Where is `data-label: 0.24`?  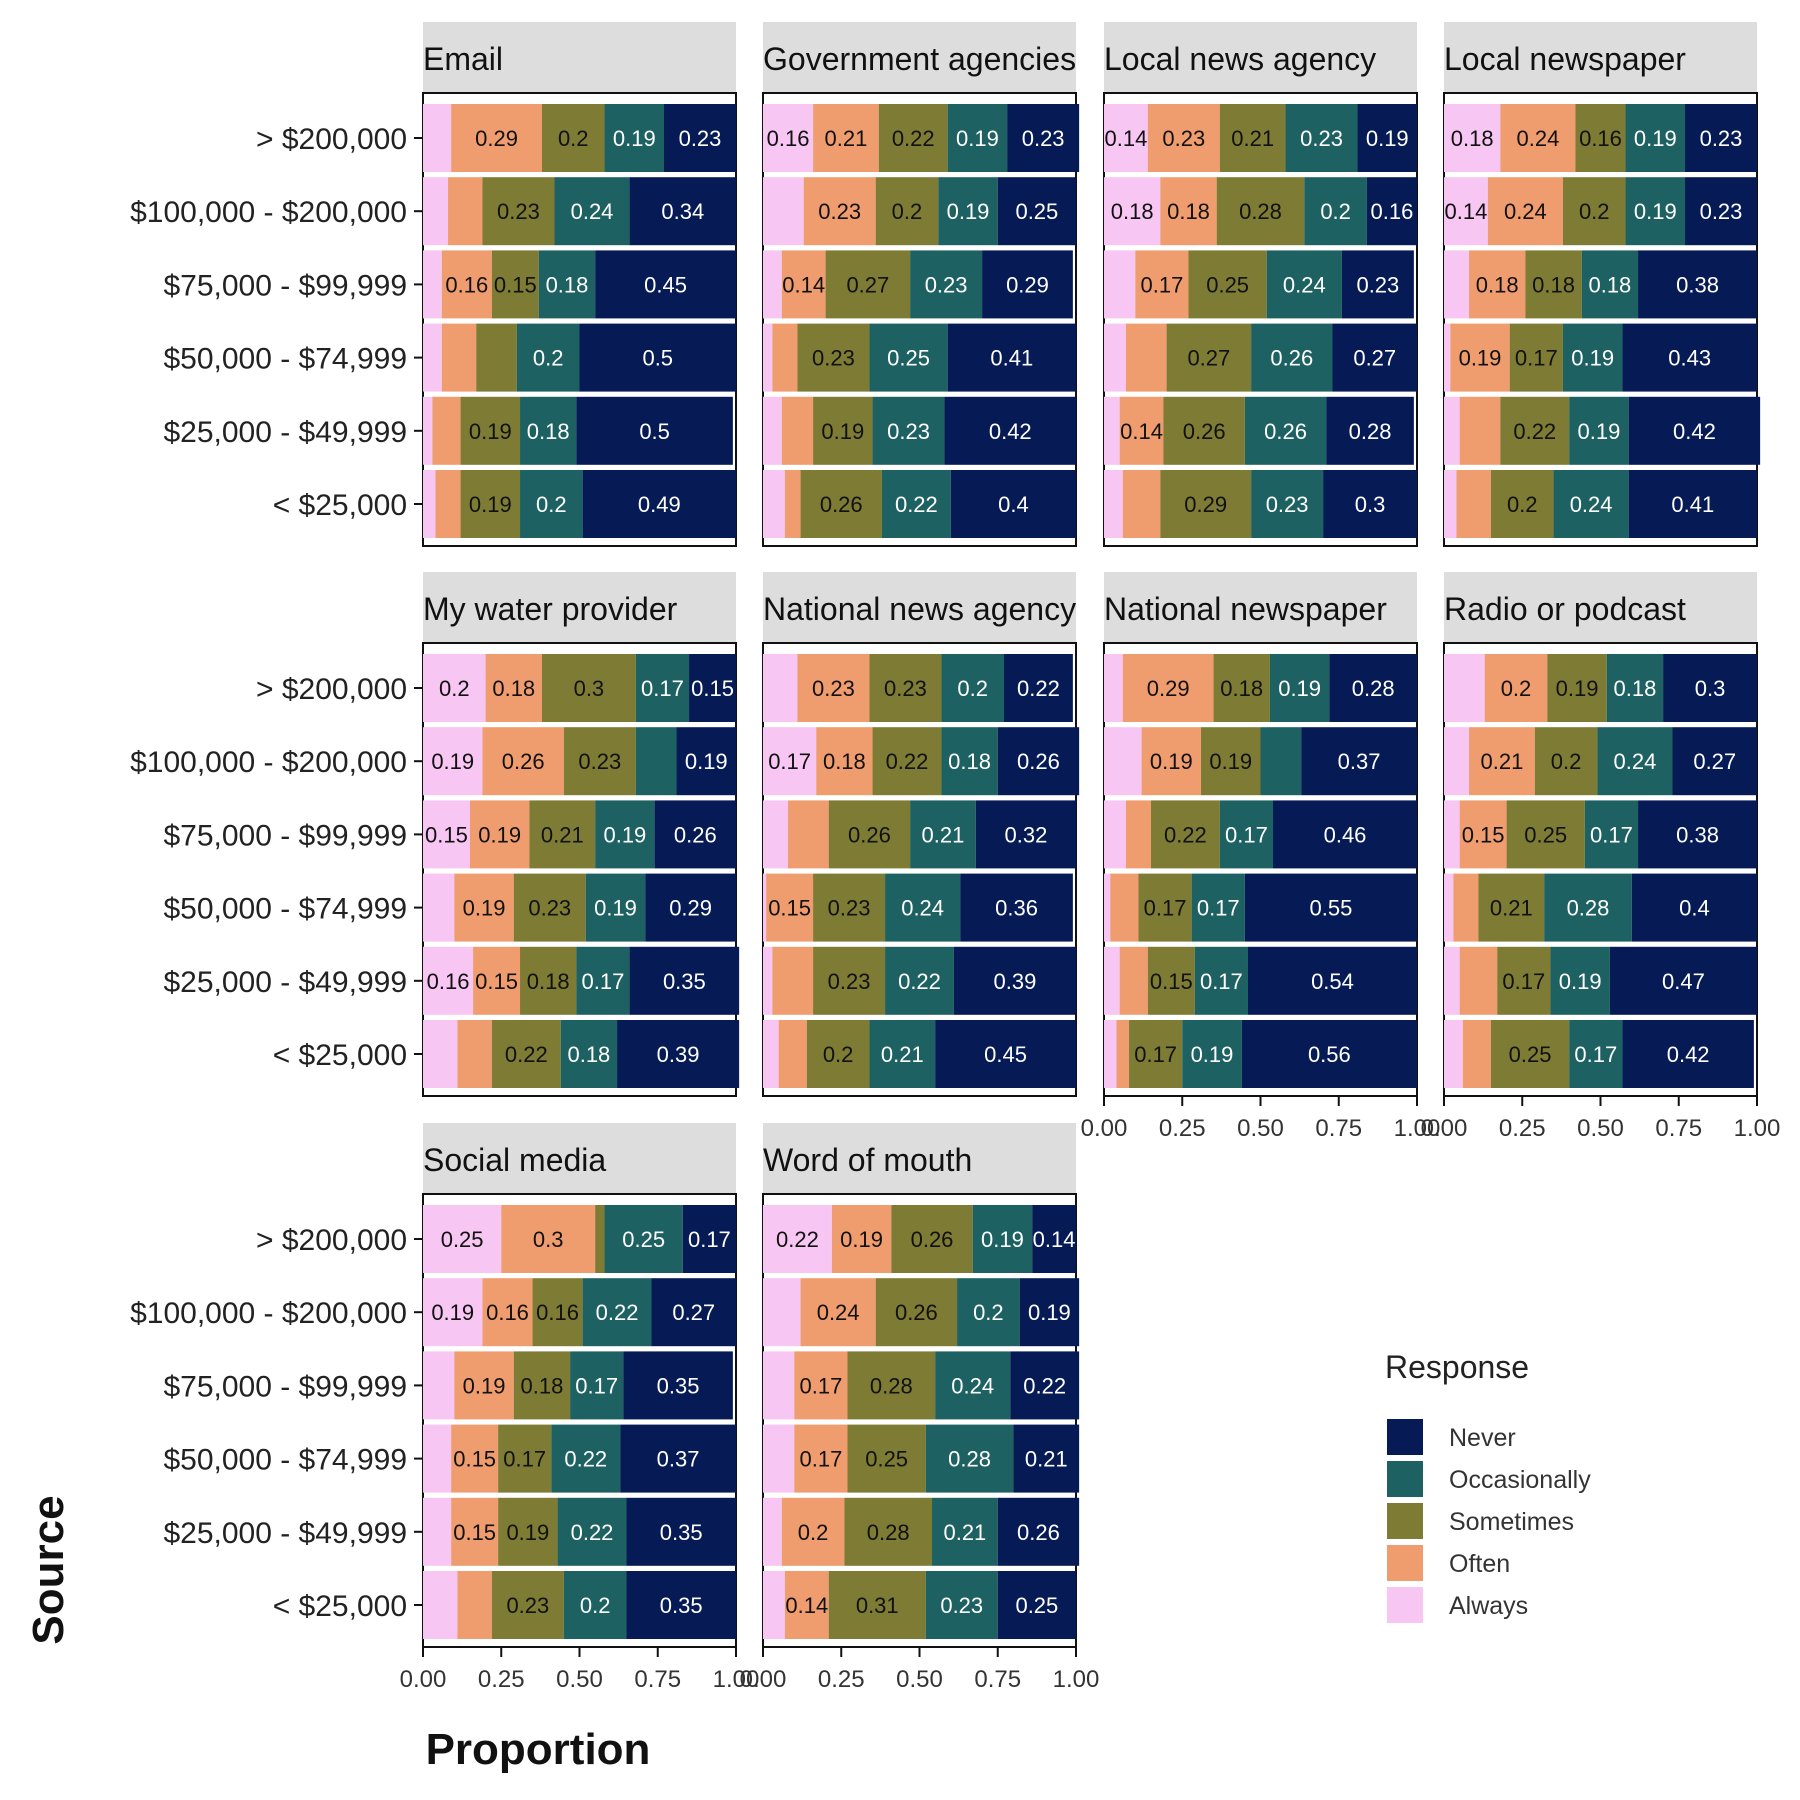
data-label: 0.24 is located at coordinates (1525, 211).